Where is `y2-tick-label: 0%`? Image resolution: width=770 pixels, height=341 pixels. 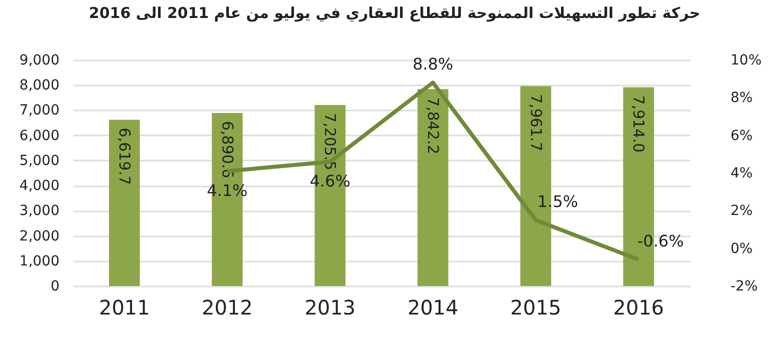
y2-tick-label: 0% is located at coordinates (741, 248).